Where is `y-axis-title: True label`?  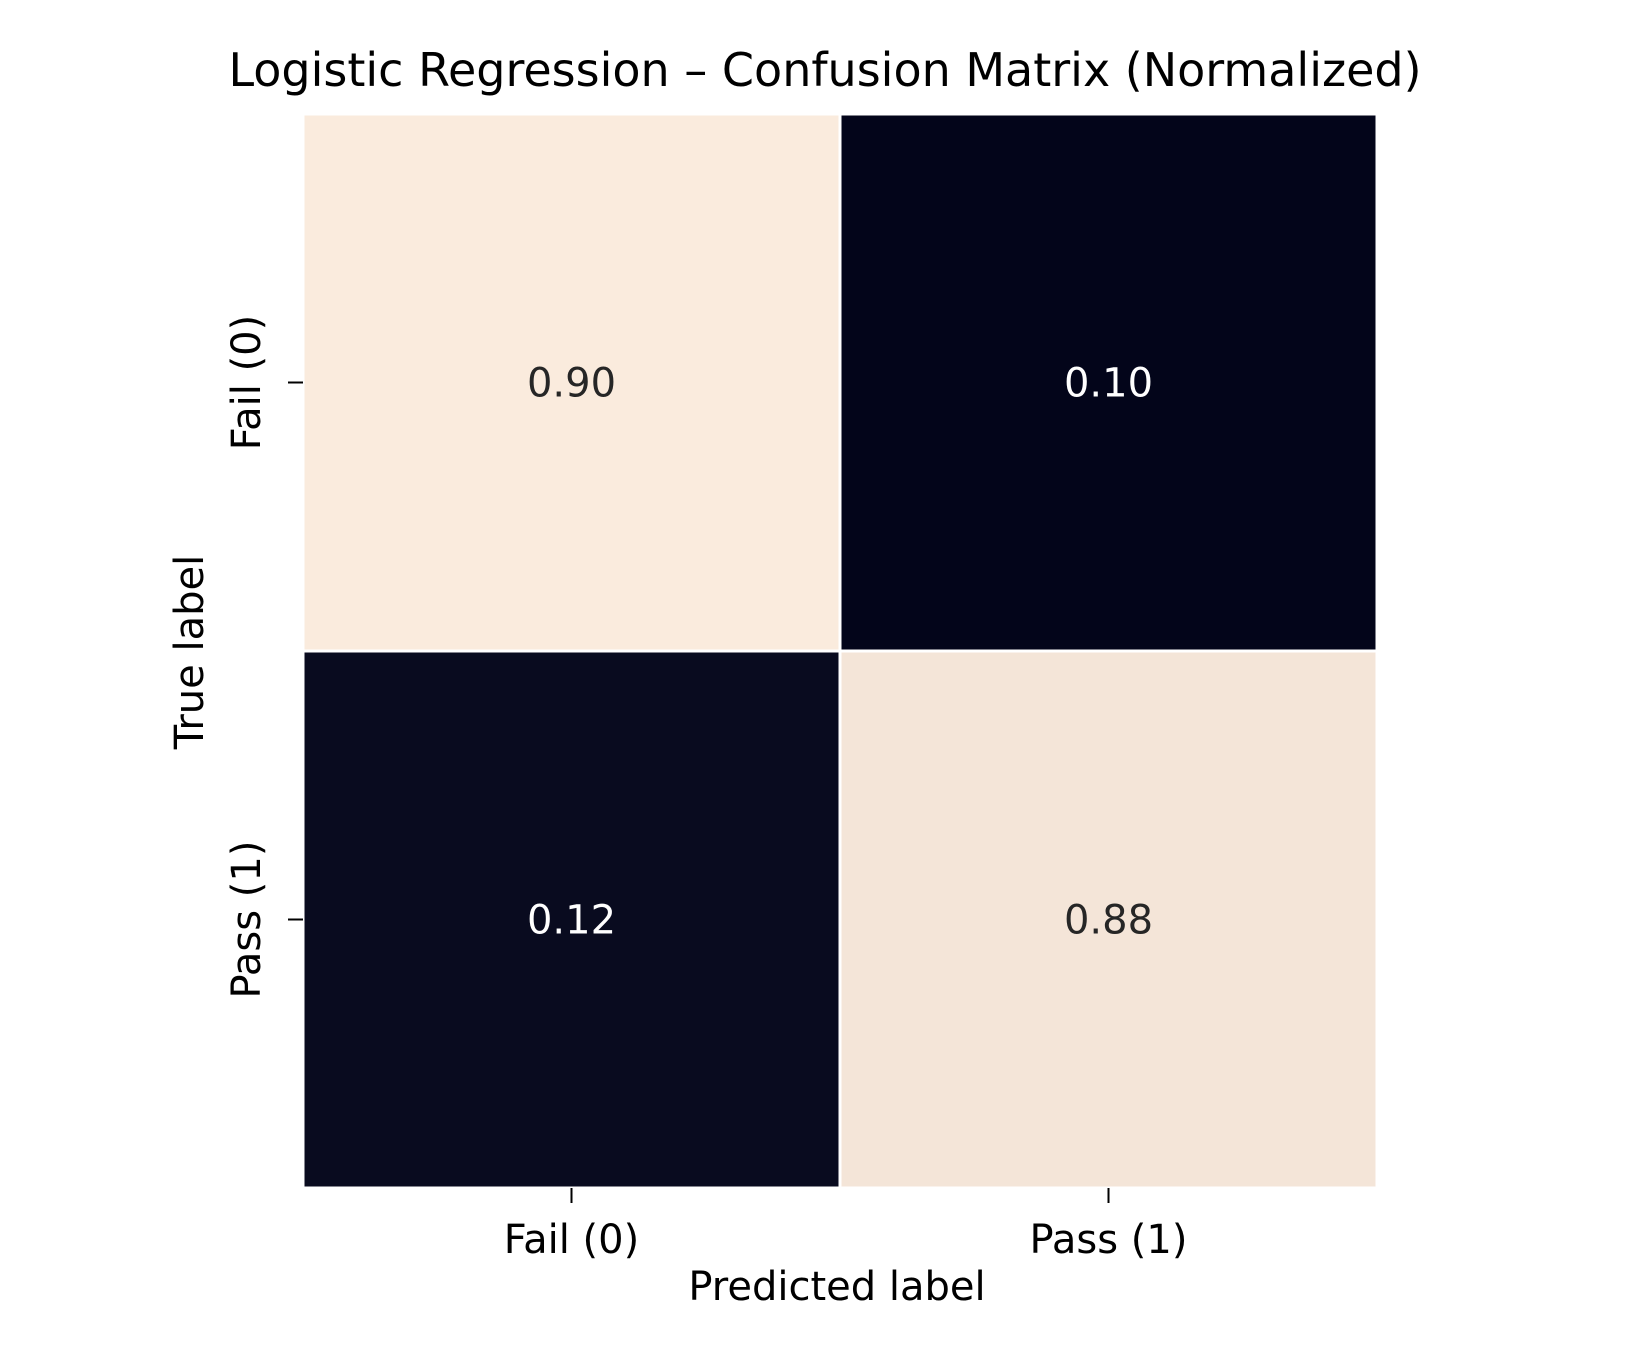 y-axis-title: True label is located at coordinates (190, 652).